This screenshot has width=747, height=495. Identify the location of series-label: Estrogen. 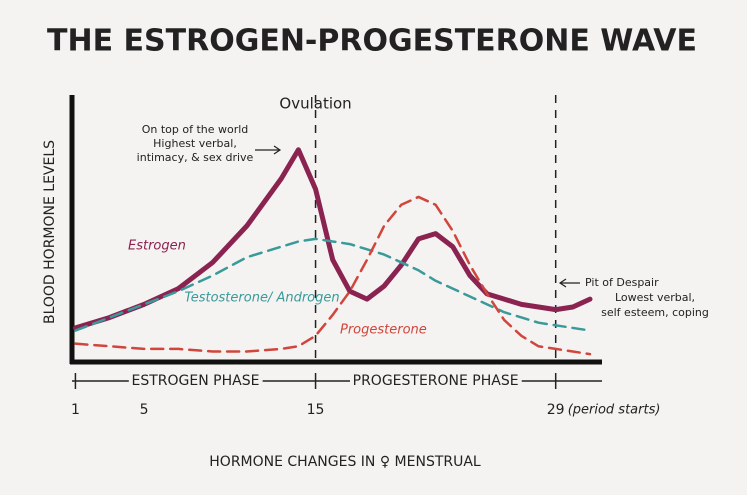
(157, 246).